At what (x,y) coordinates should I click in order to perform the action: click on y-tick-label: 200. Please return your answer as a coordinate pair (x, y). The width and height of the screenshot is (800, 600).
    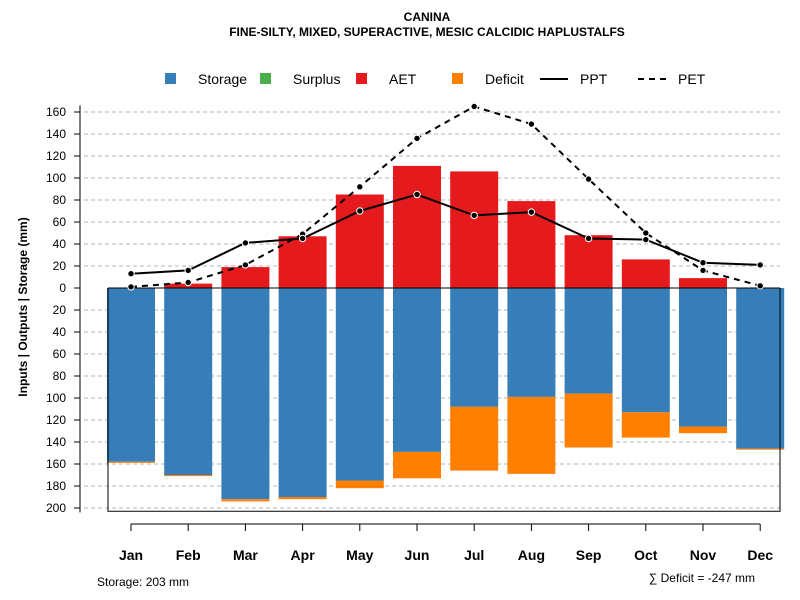
    Looking at the image, I should click on (56, 508).